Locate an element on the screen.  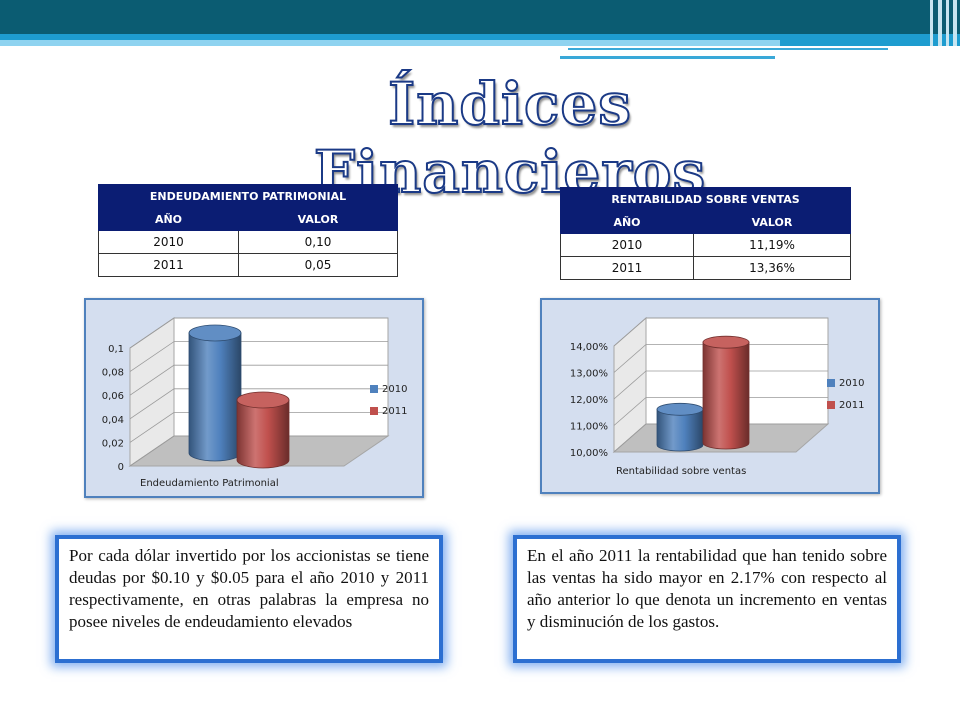
table-title: RENTABILIDAD SOBRE VENTAS is located at coordinates (705, 199).